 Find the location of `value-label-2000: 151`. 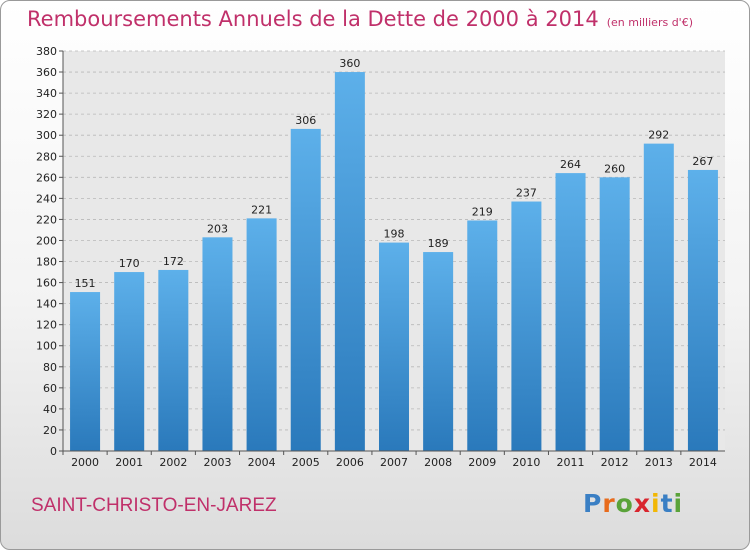

value-label-2000: 151 is located at coordinates (85, 283).